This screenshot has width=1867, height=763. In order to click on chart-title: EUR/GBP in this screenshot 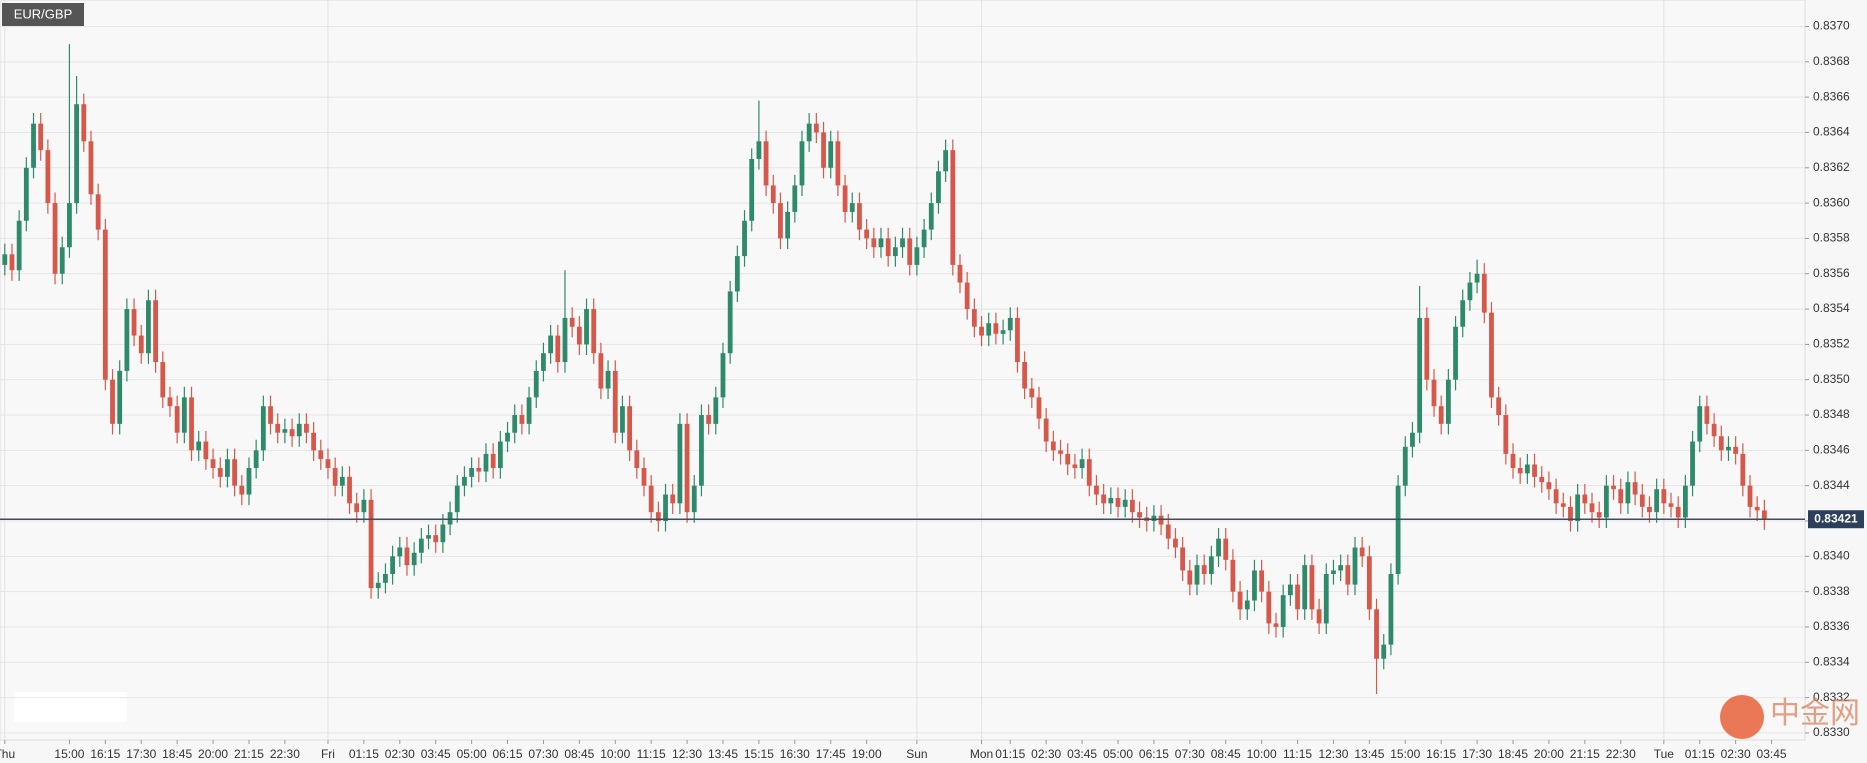, I will do `click(43, 13)`.